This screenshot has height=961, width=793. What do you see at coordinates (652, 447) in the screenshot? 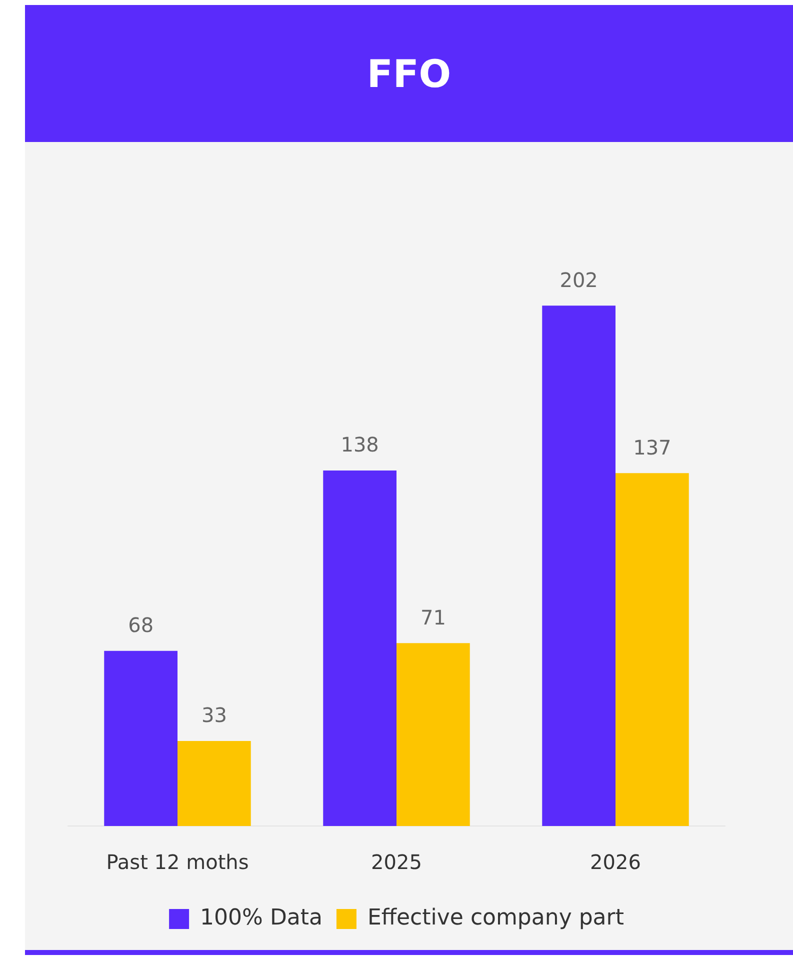
I see `data-label: 137` at bounding box center [652, 447].